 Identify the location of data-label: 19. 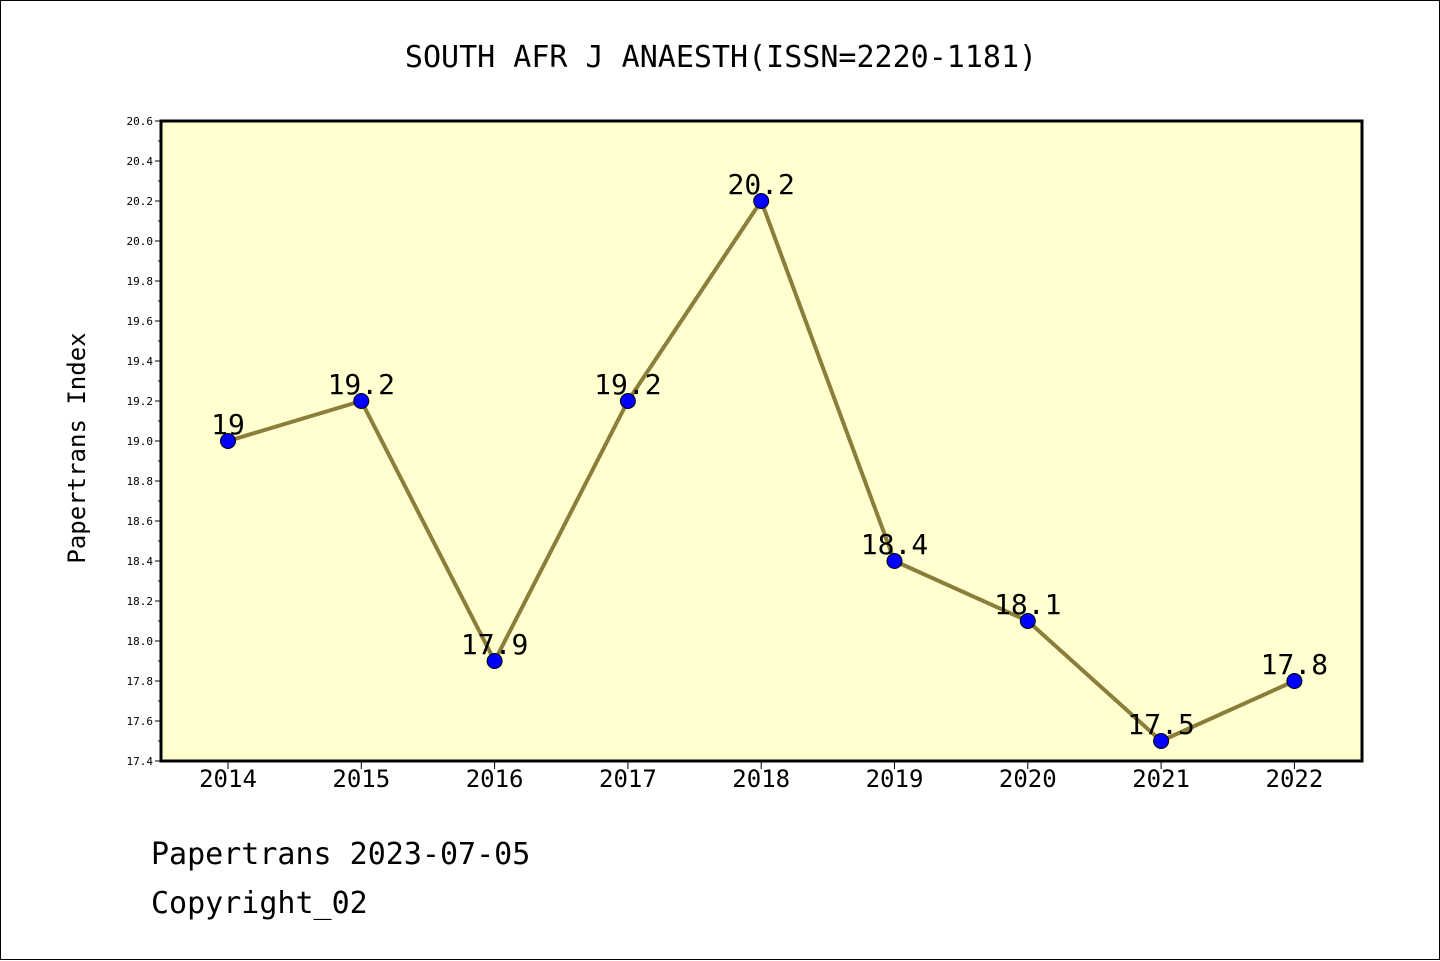
(228, 424).